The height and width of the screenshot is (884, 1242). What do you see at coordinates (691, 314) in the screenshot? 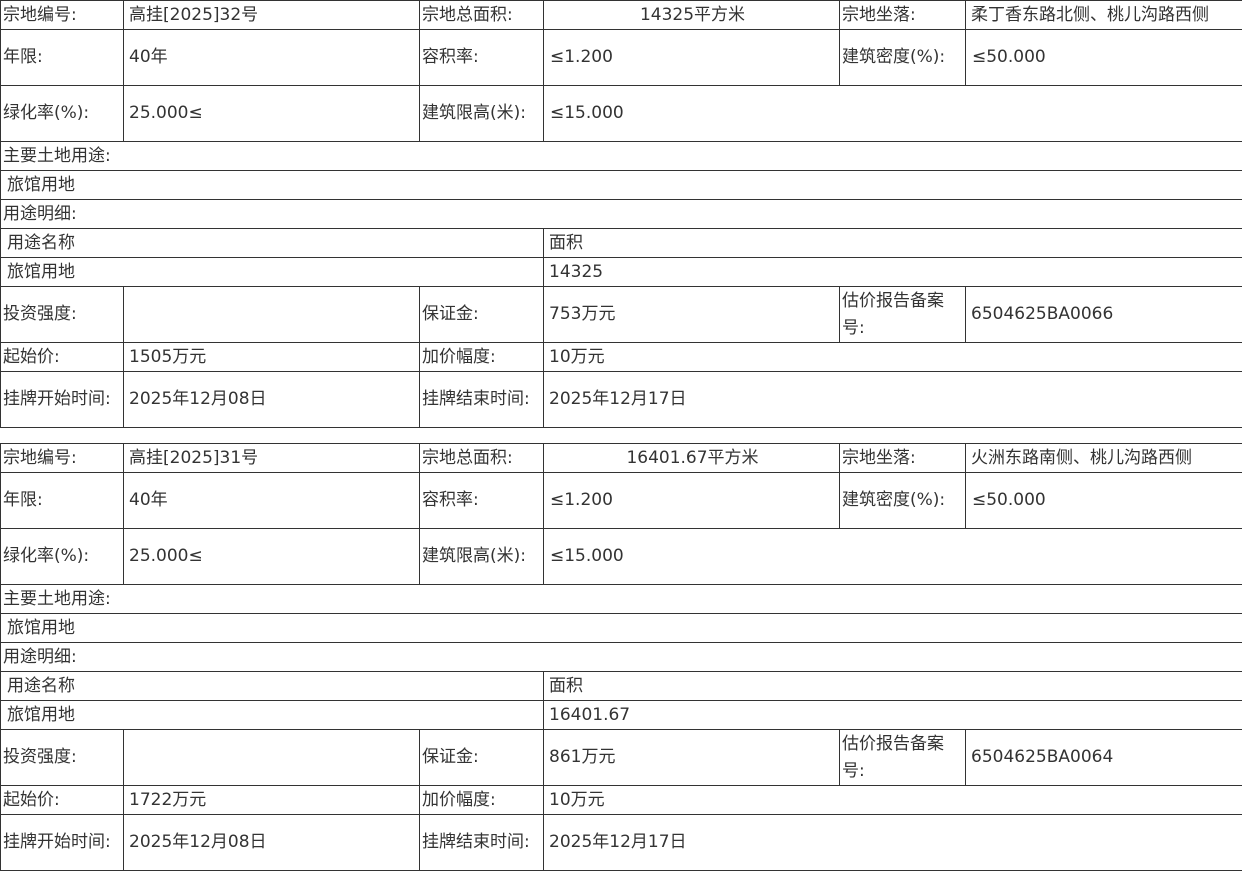
I see `value-deposit: 753万元` at bounding box center [691, 314].